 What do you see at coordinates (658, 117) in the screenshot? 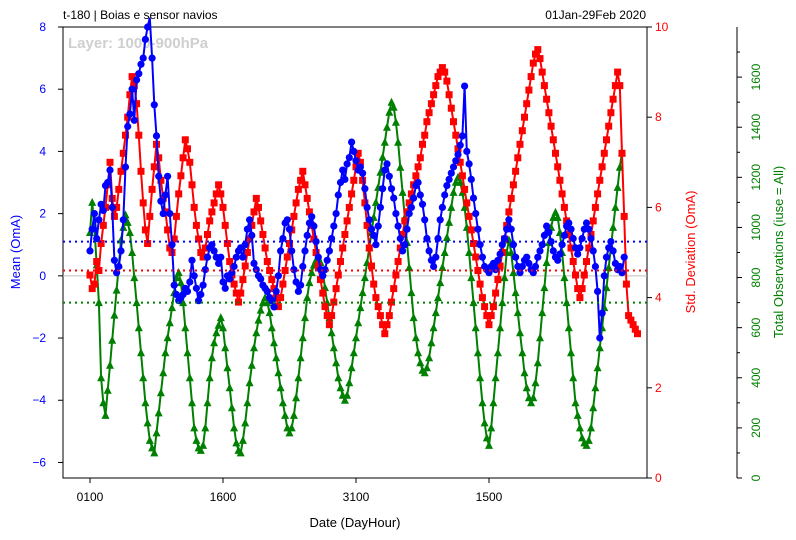
I see `right-tick-label: 8` at bounding box center [658, 117].